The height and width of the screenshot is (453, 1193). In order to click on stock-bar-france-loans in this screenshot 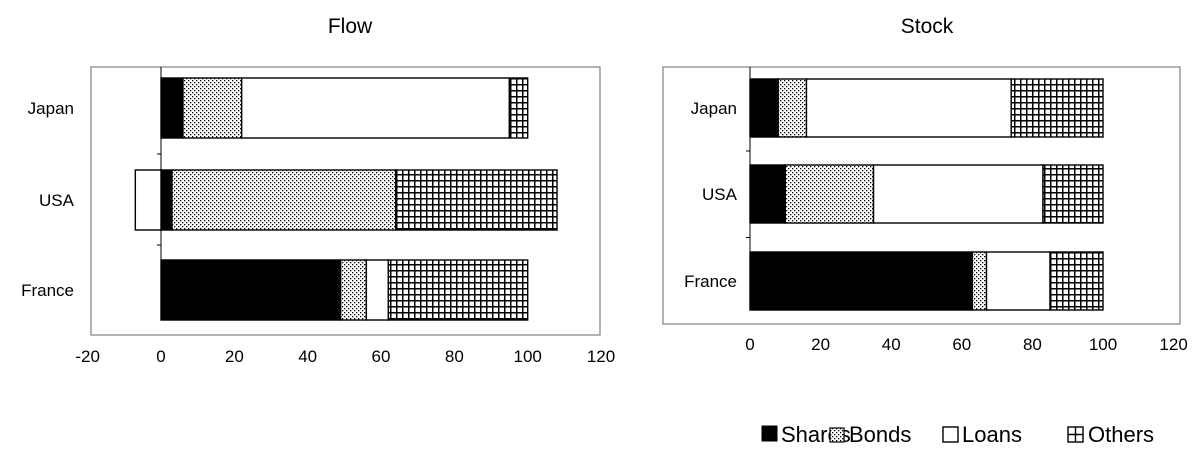, I will do `click(1018, 281)`.